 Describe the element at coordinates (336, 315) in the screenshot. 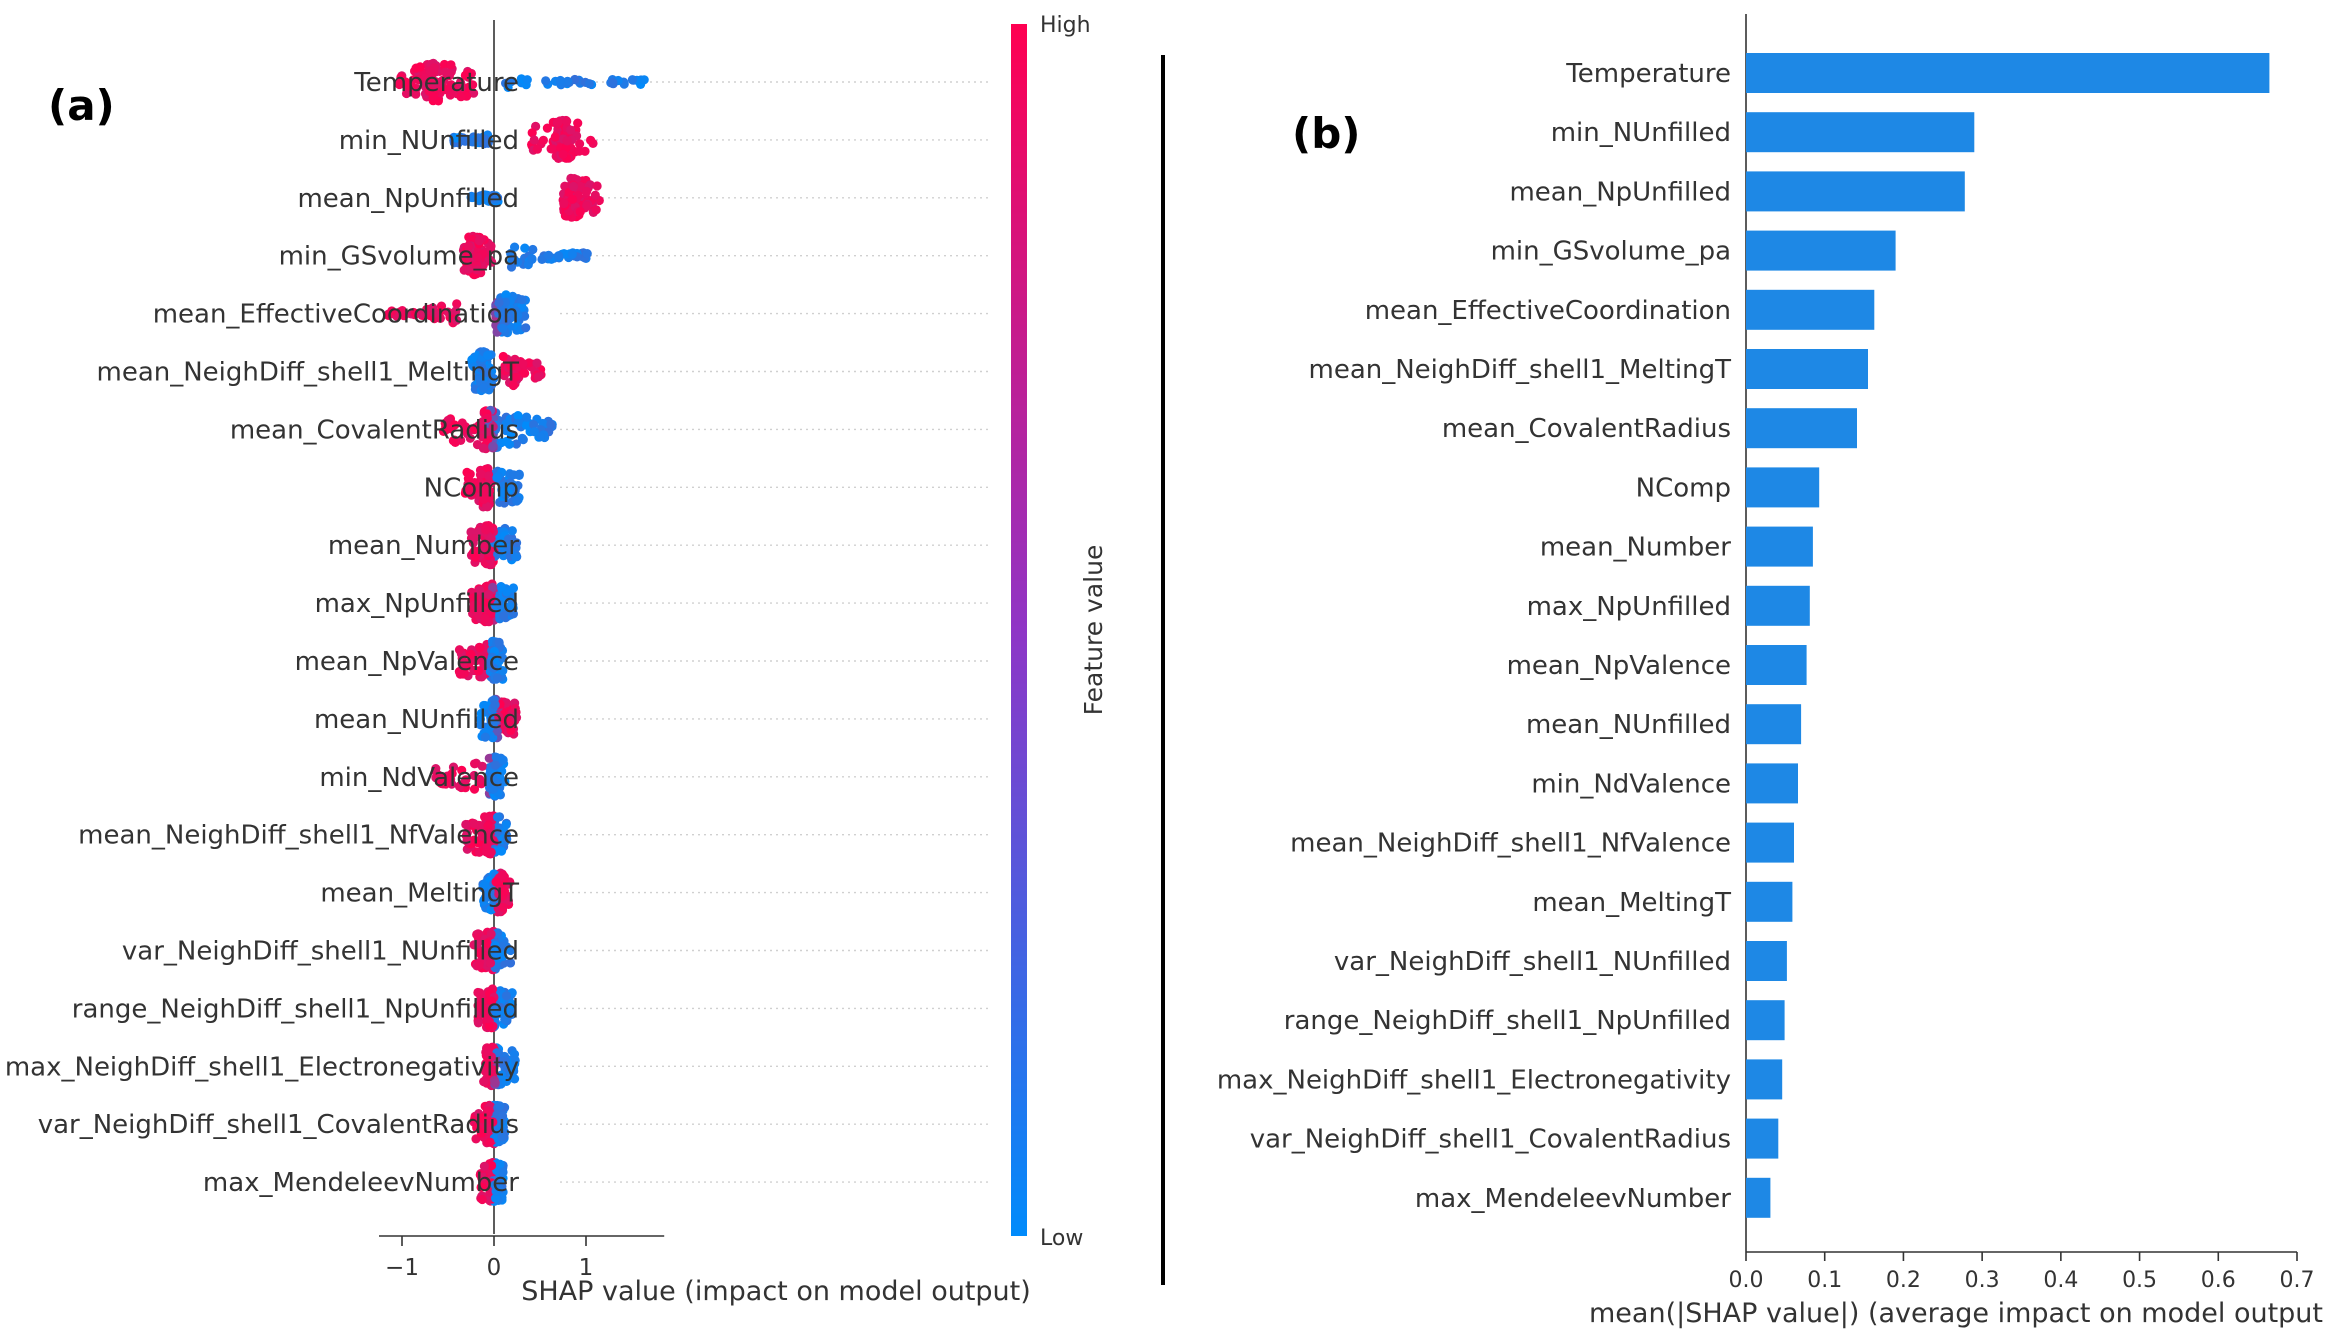

I see `beeswarm-feature-label: mean_EffectiveCoordination` at that location.